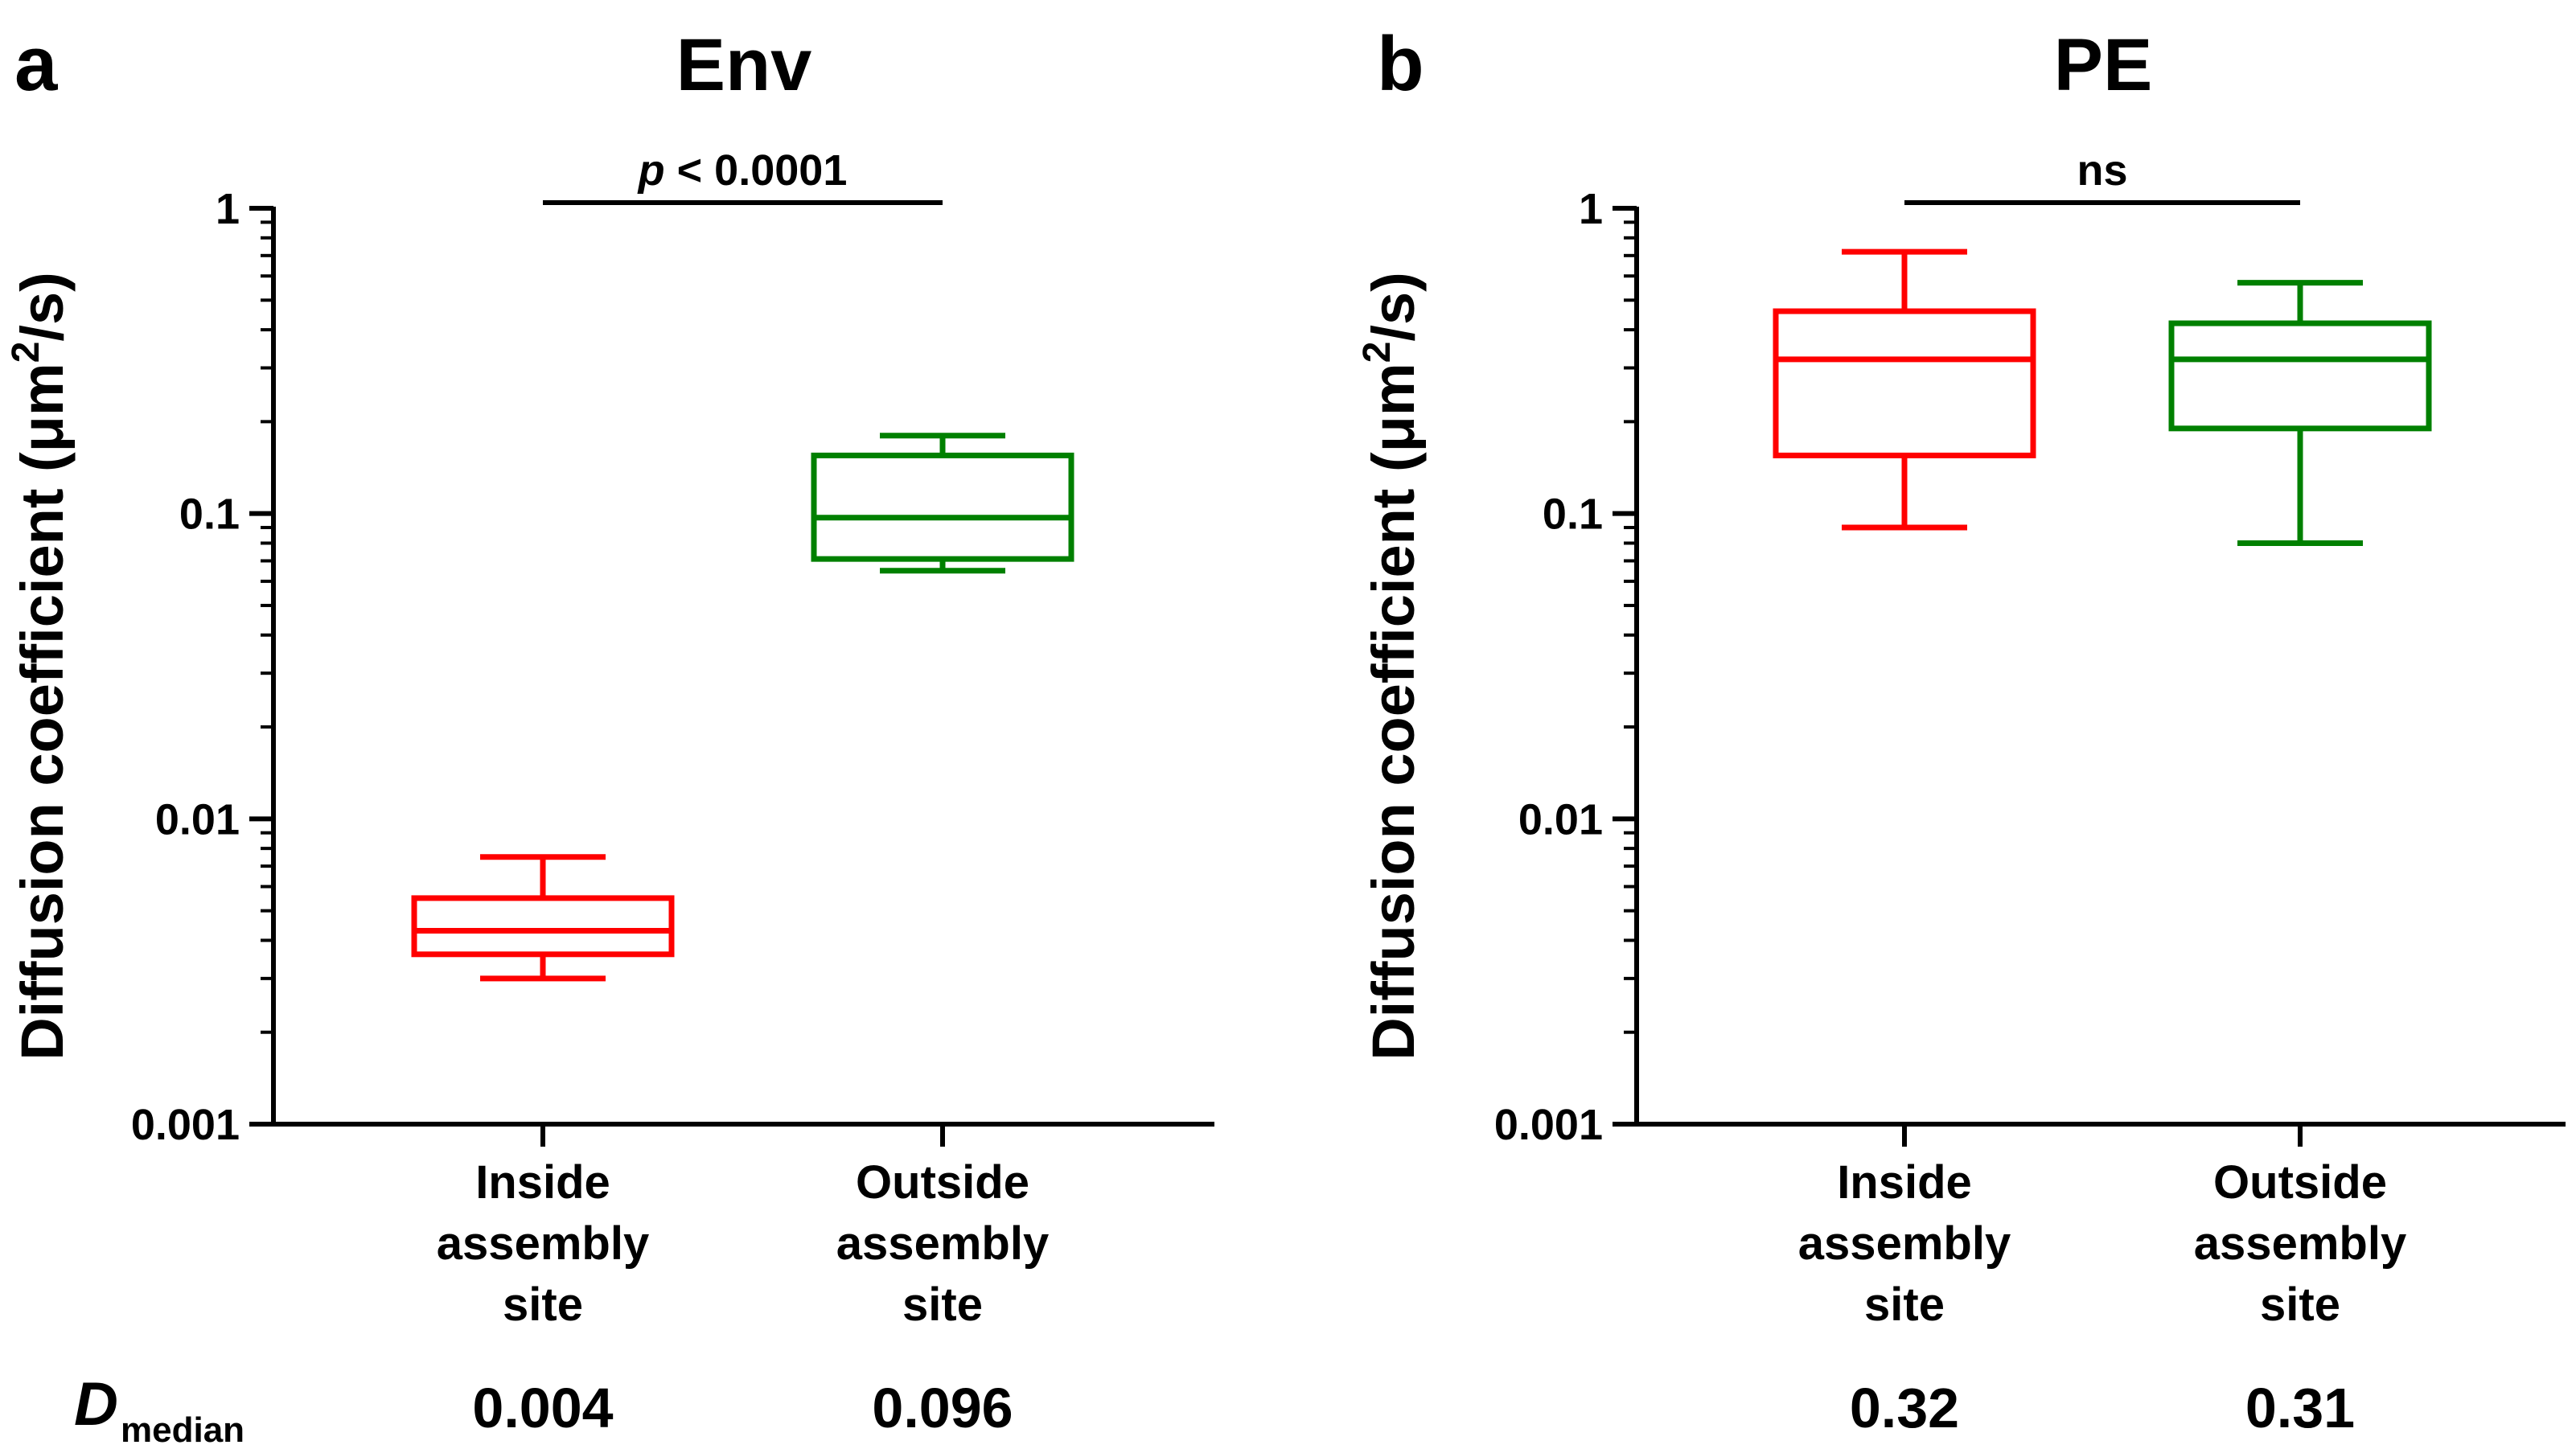 This screenshot has width=2576, height=1449. I want to click on d-median-symbol: D, so click(96, 1404).